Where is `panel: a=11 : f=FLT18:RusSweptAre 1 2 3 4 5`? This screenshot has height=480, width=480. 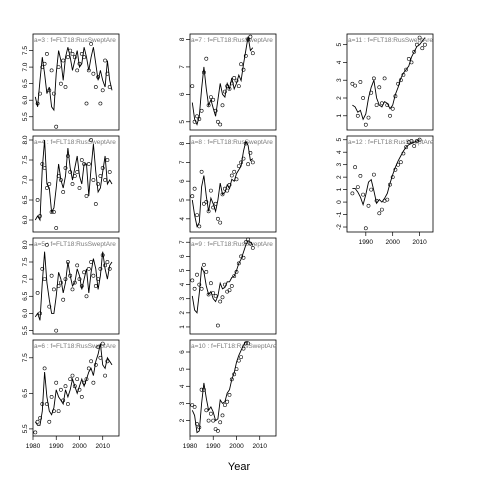 panel: a=11 : f=FLT18:RusSweptAre 1 2 3 4 5 is located at coordinates (384, 82).